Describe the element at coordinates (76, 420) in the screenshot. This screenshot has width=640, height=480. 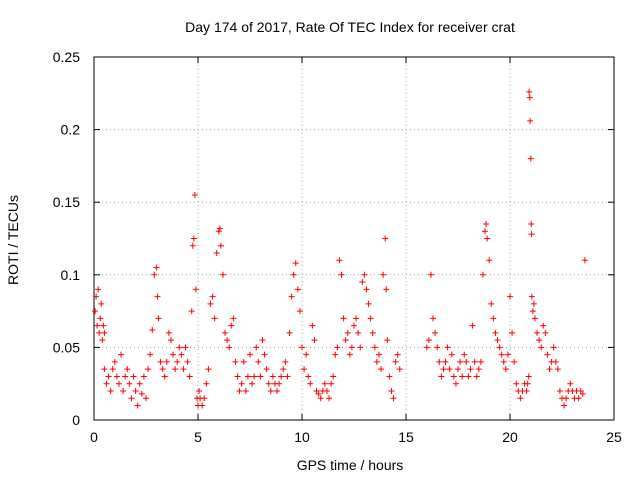
I see `y-tick-label: 0` at that location.